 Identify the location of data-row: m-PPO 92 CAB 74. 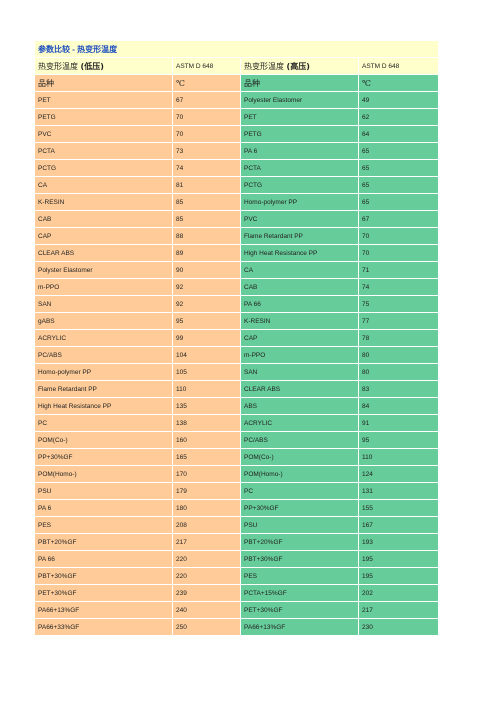
(237, 287).